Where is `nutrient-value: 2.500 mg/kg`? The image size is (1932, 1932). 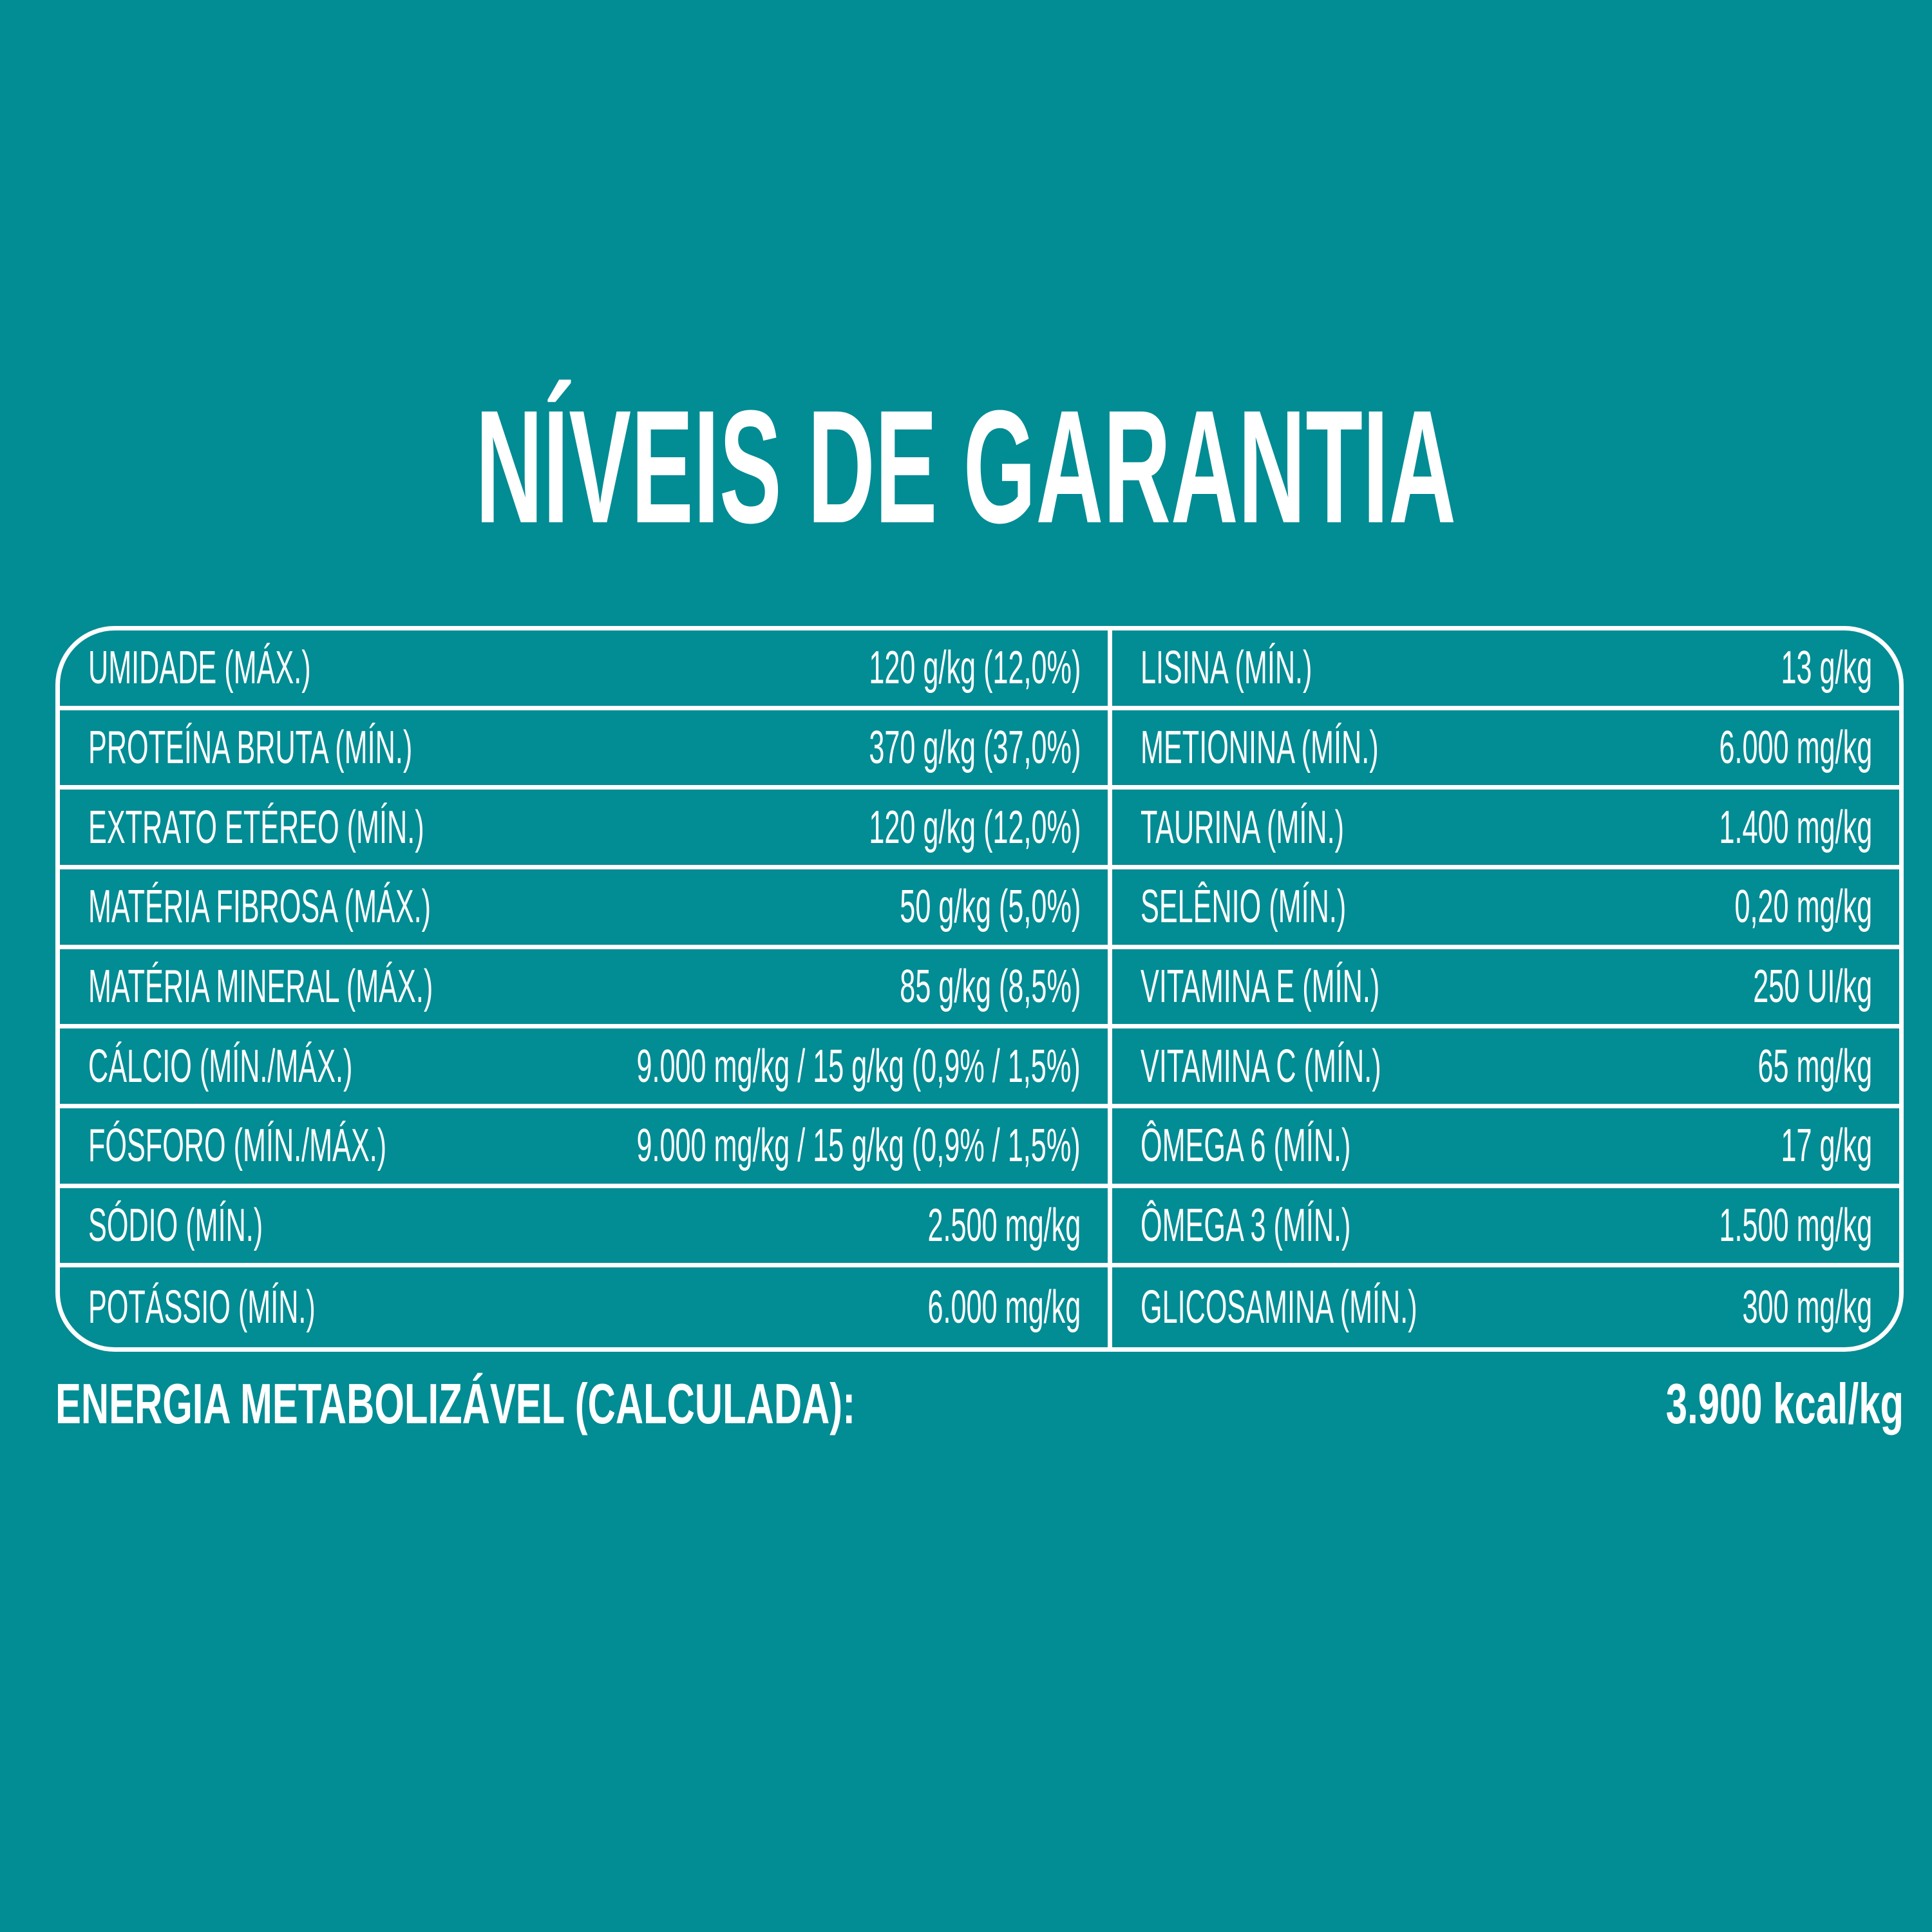
nutrient-value: 2.500 mg/kg is located at coordinates (1004, 1225).